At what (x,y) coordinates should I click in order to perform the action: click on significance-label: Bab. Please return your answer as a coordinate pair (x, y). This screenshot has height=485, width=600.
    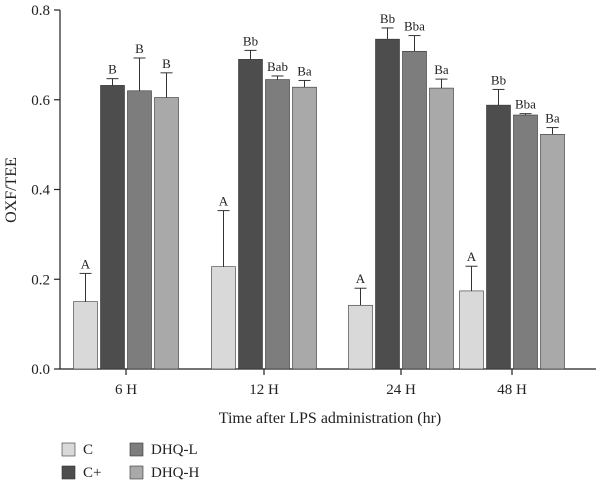
    Looking at the image, I should click on (277, 66).